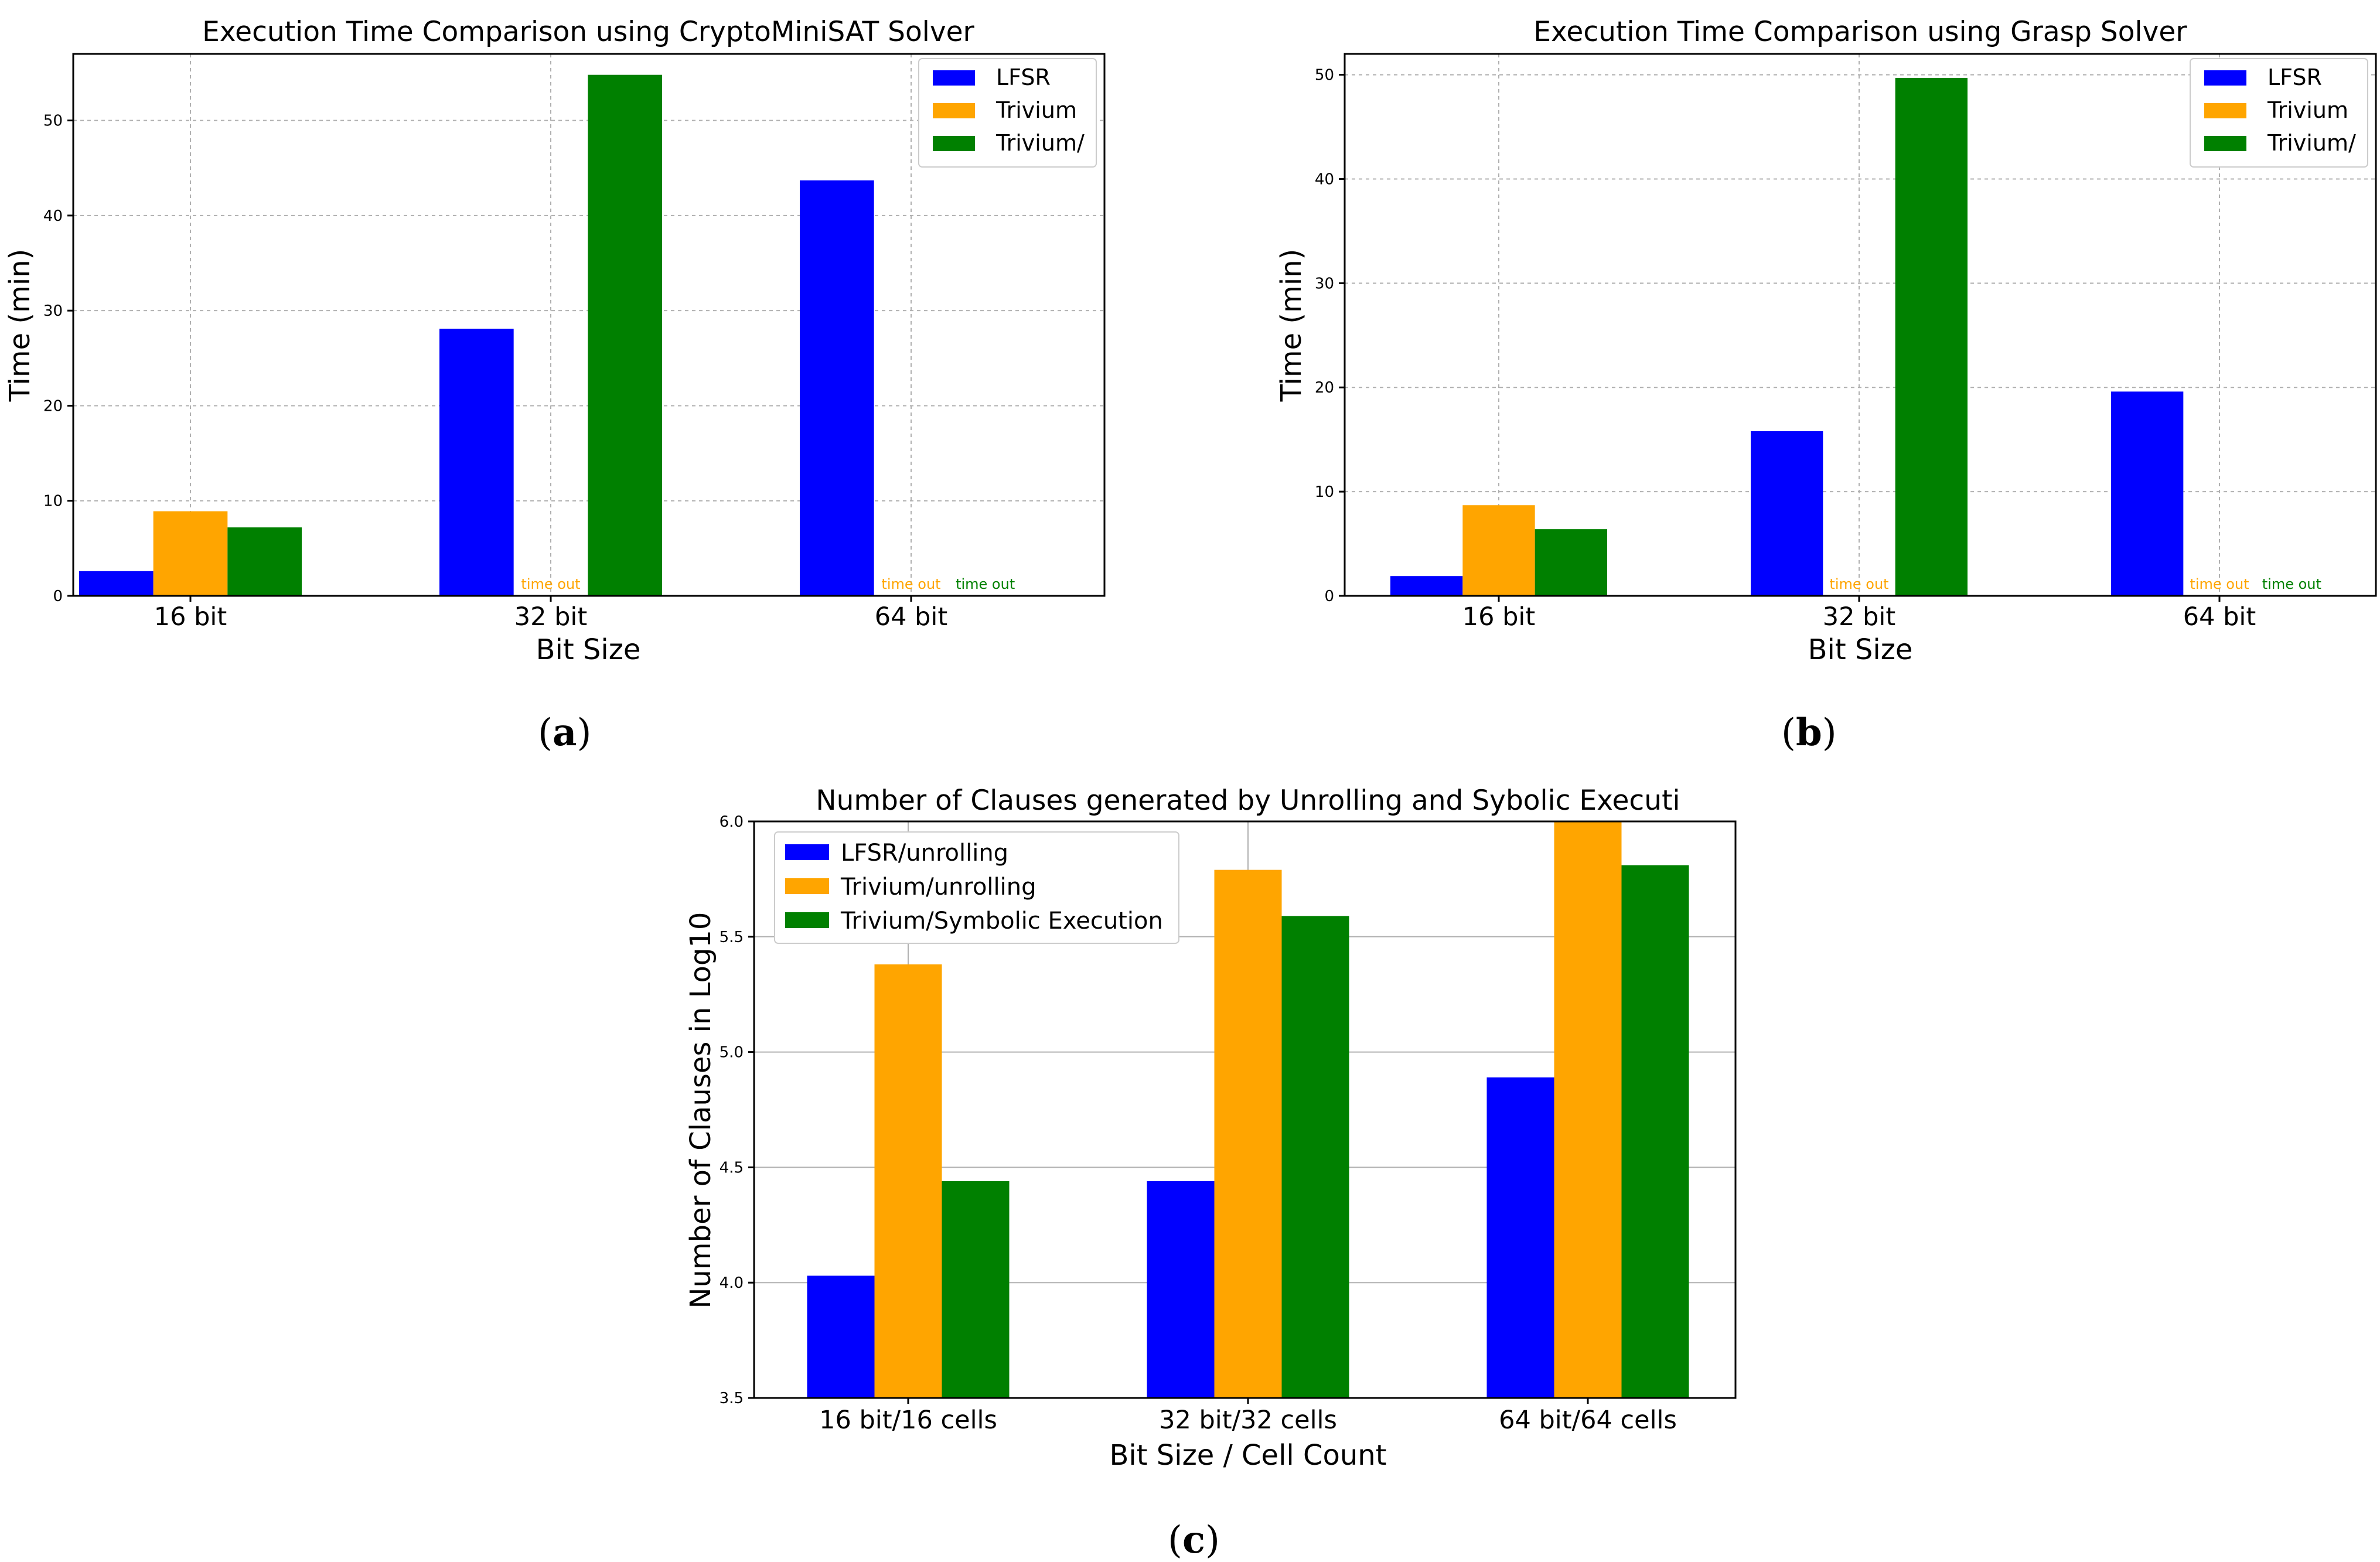 The height and width of the screenshot is (1562, 2380). I want to click on bar-trivium--2, so click(625, 335).